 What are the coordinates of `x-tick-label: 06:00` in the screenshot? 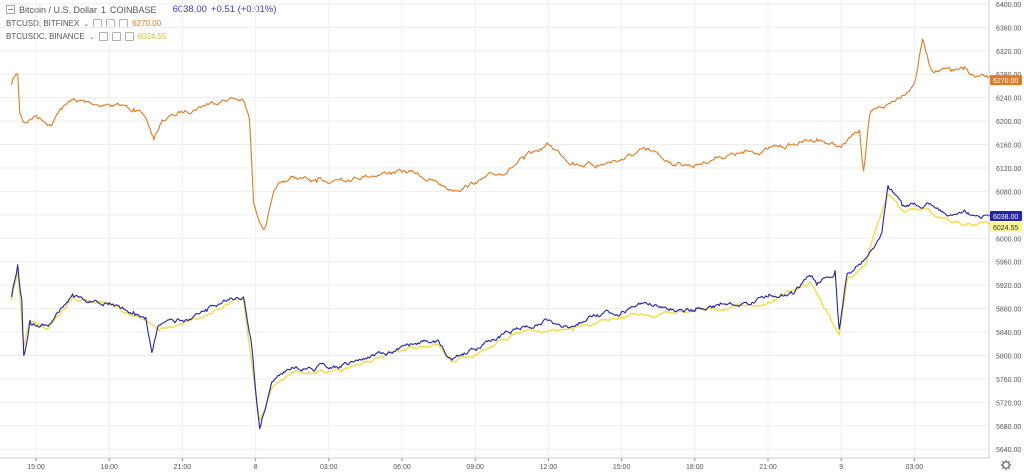 It's located at (402, 467).